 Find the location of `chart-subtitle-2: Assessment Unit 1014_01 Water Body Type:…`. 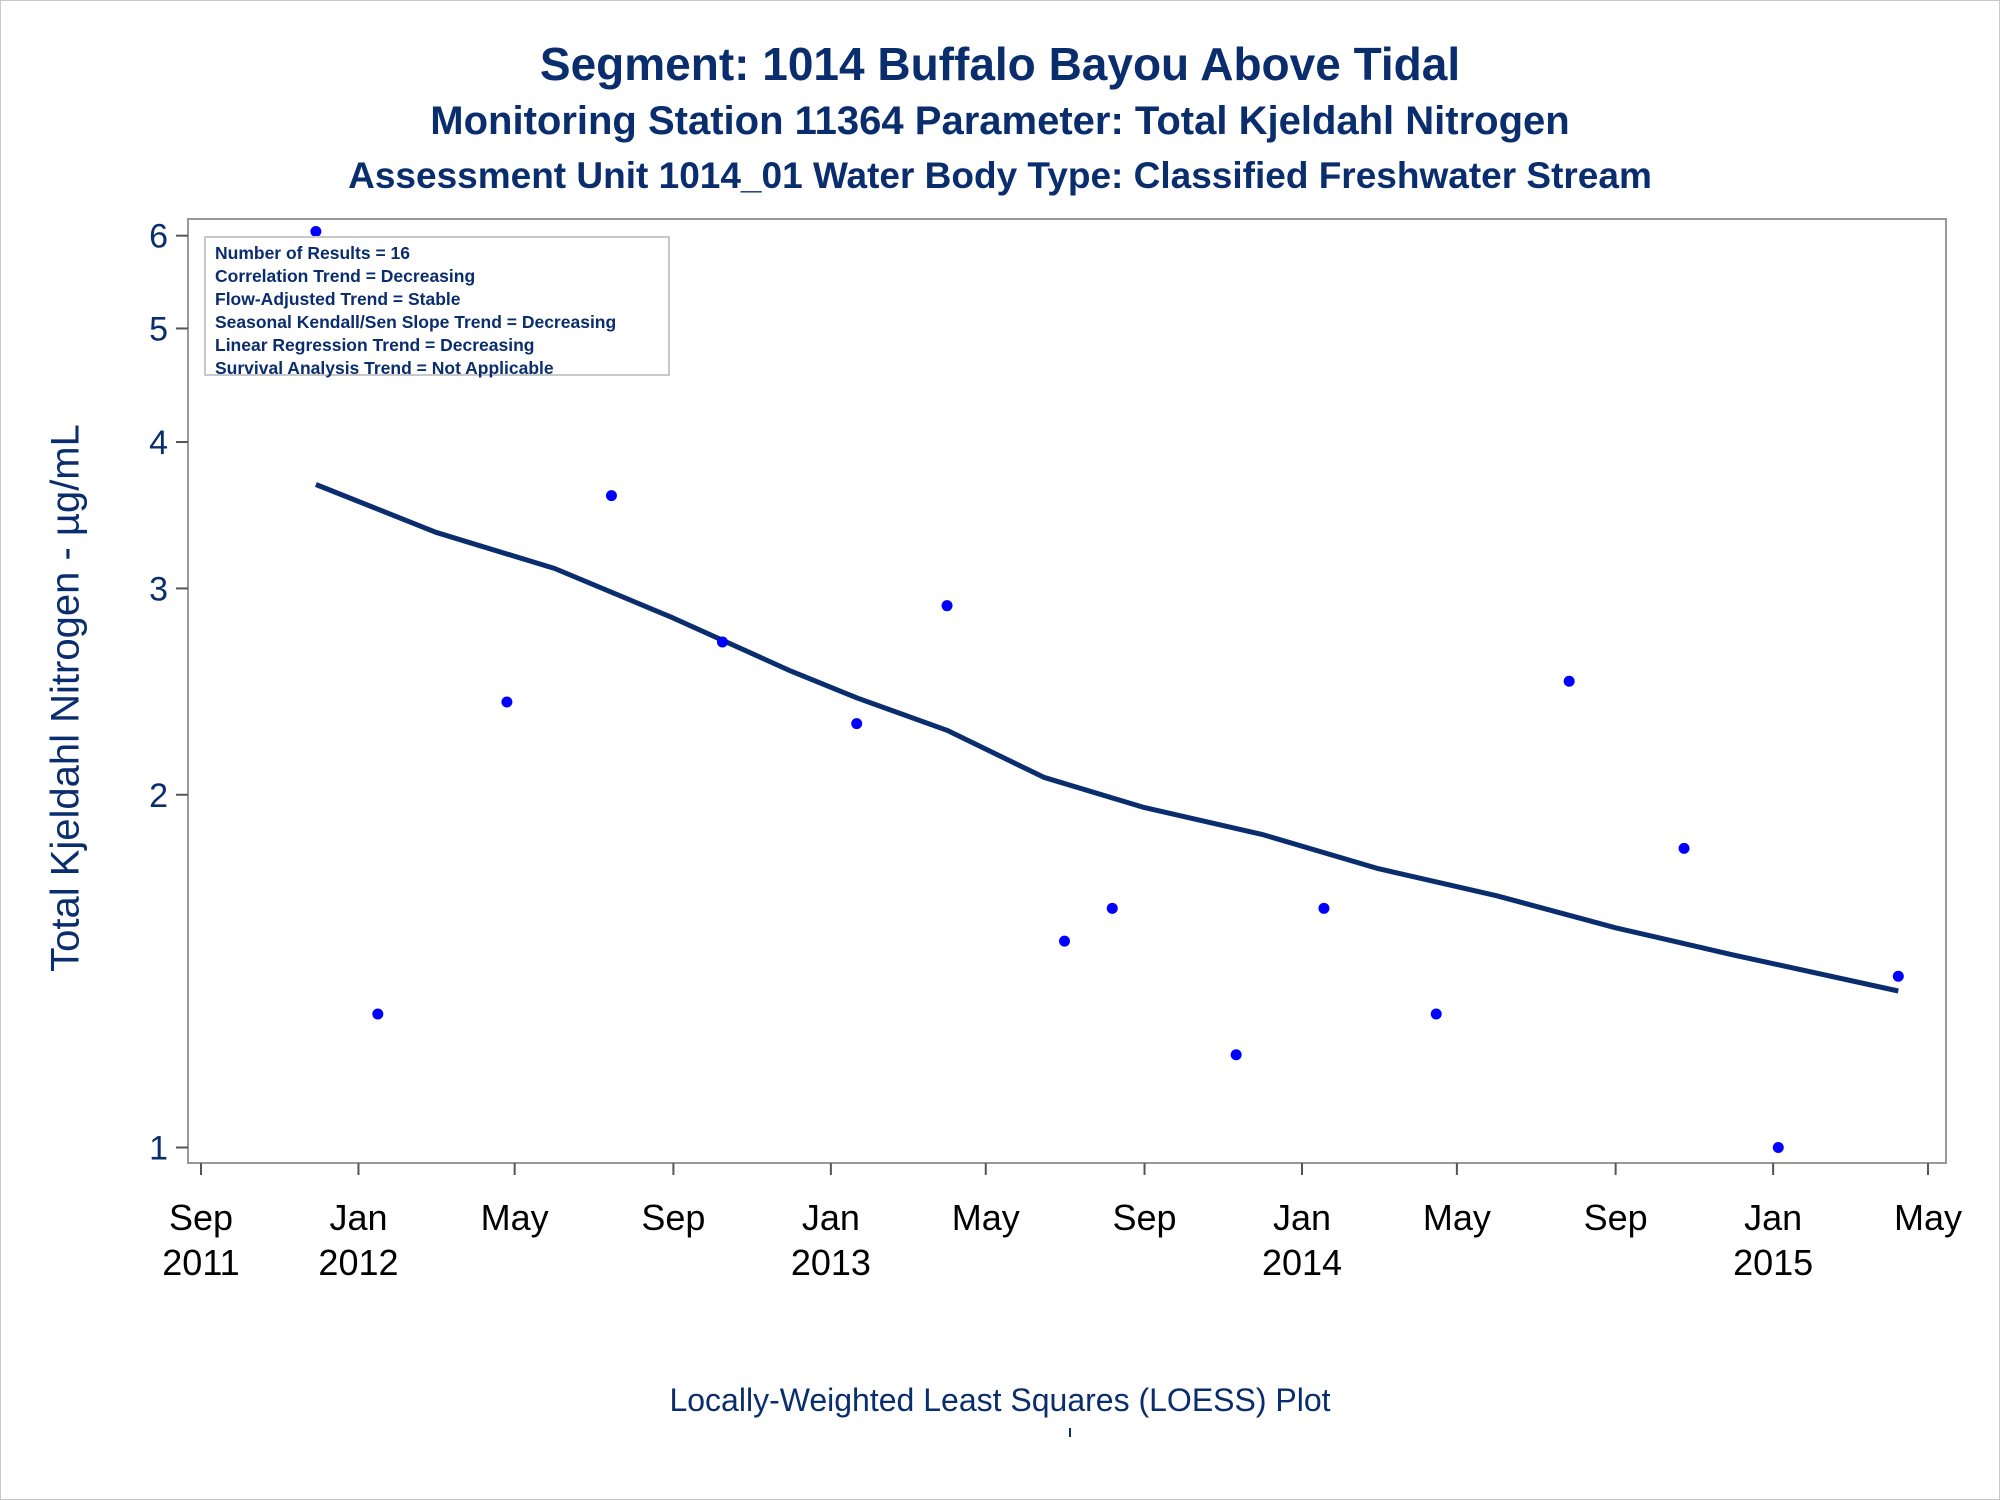

chart-subtitle-2: Assessment Unit 1014_01 Water Body Type:… is located at coordinates (1000, 175).